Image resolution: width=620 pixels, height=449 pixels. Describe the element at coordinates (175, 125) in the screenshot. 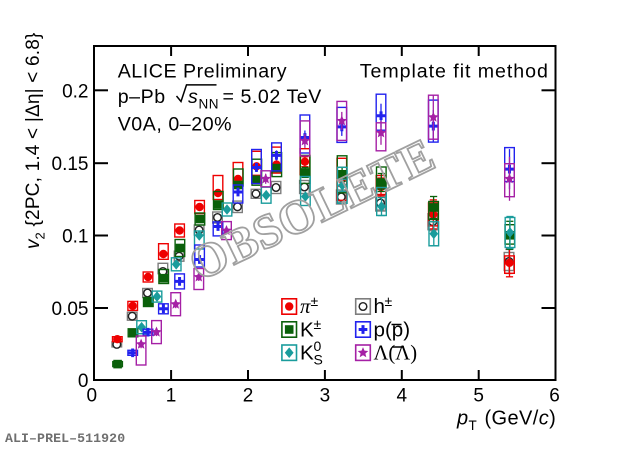

I see `svg-text: V0A, 0–20%` at that location.